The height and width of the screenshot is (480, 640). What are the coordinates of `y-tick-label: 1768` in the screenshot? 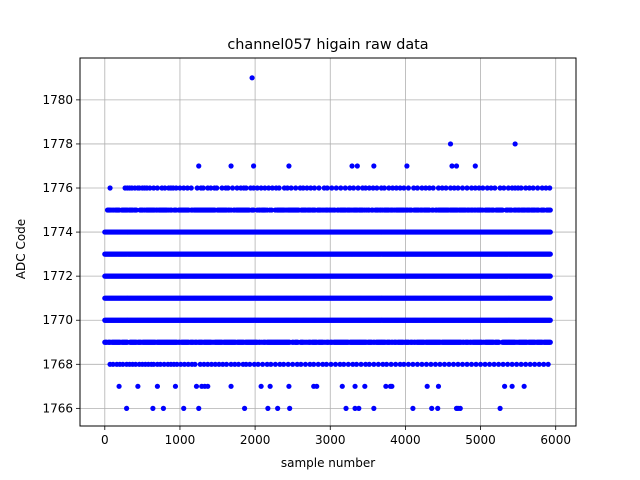 It's located at (57, 364).